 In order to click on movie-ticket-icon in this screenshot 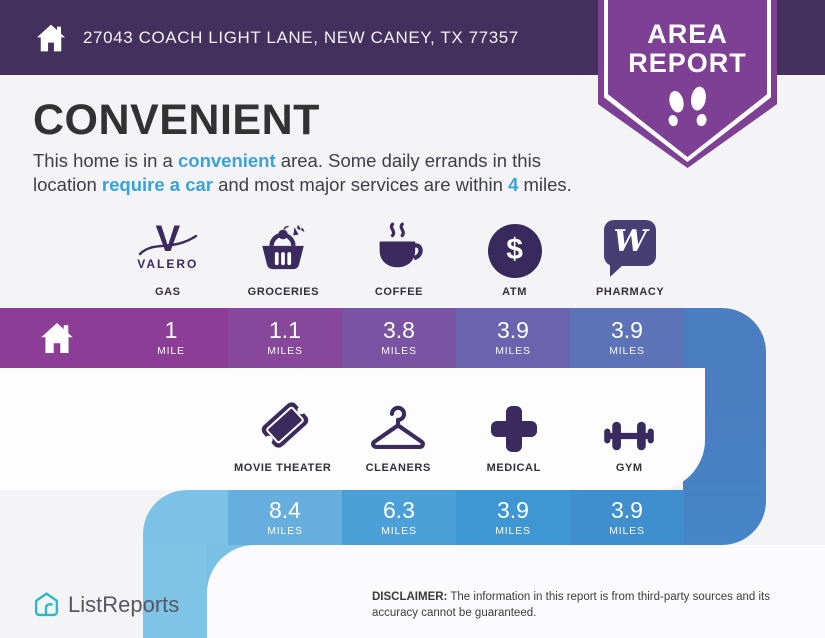, I will do `click(283, 425)`.